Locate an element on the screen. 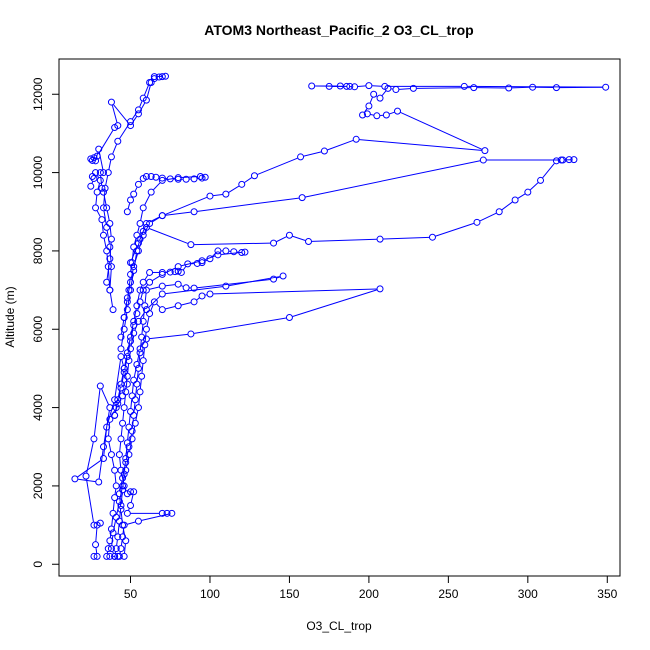 This screenshot has width=650, height=650. x-tick-label: 150 is located at coordinates (289, 594).